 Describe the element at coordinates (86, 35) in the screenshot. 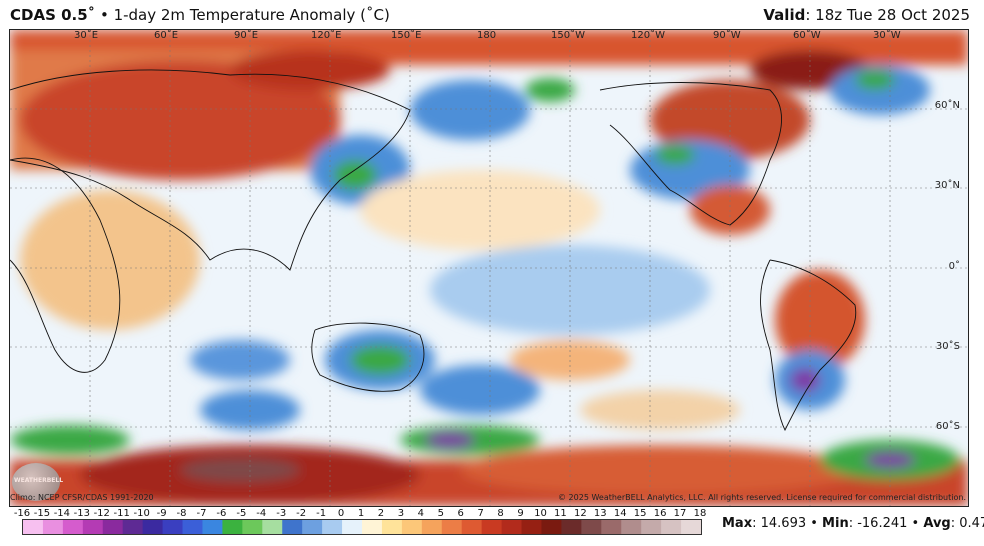

I see `lon-label: 30˚E` at that location.